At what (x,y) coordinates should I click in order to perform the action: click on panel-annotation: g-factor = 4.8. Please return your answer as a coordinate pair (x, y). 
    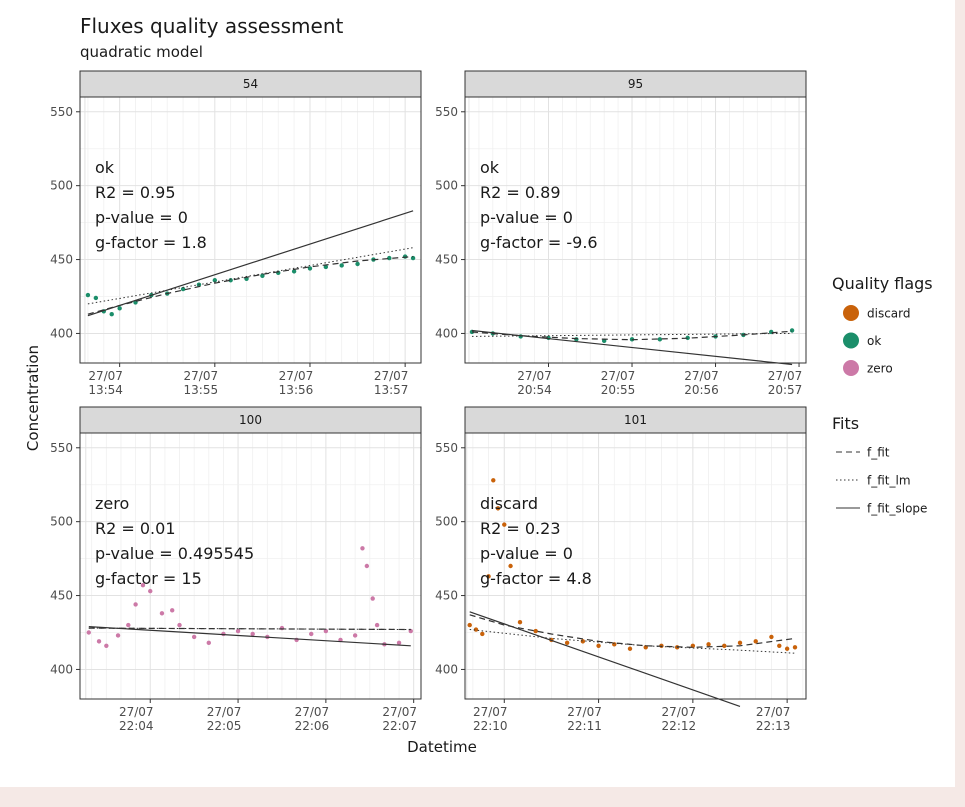
    Looking at the image, I should click on (536, 578).